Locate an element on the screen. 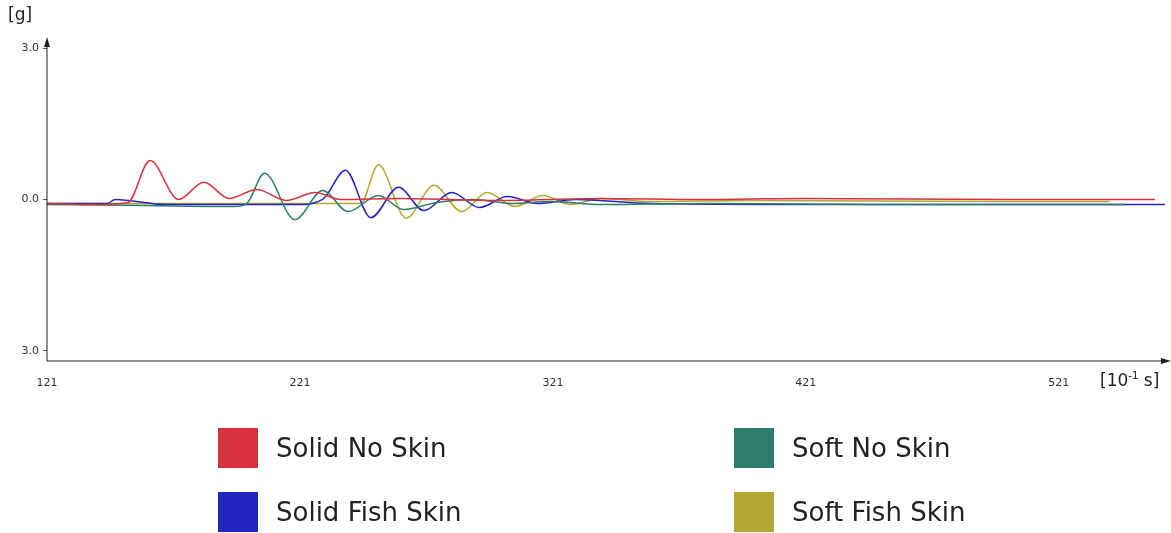  legend-label: Soft Fish Skin is located at coordinates (879, 512).